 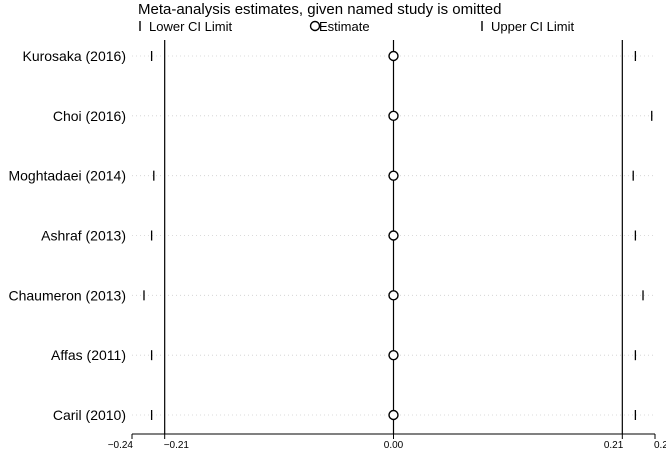 I want to click on study-label: Choi (2016), so click(x=89, y=116).